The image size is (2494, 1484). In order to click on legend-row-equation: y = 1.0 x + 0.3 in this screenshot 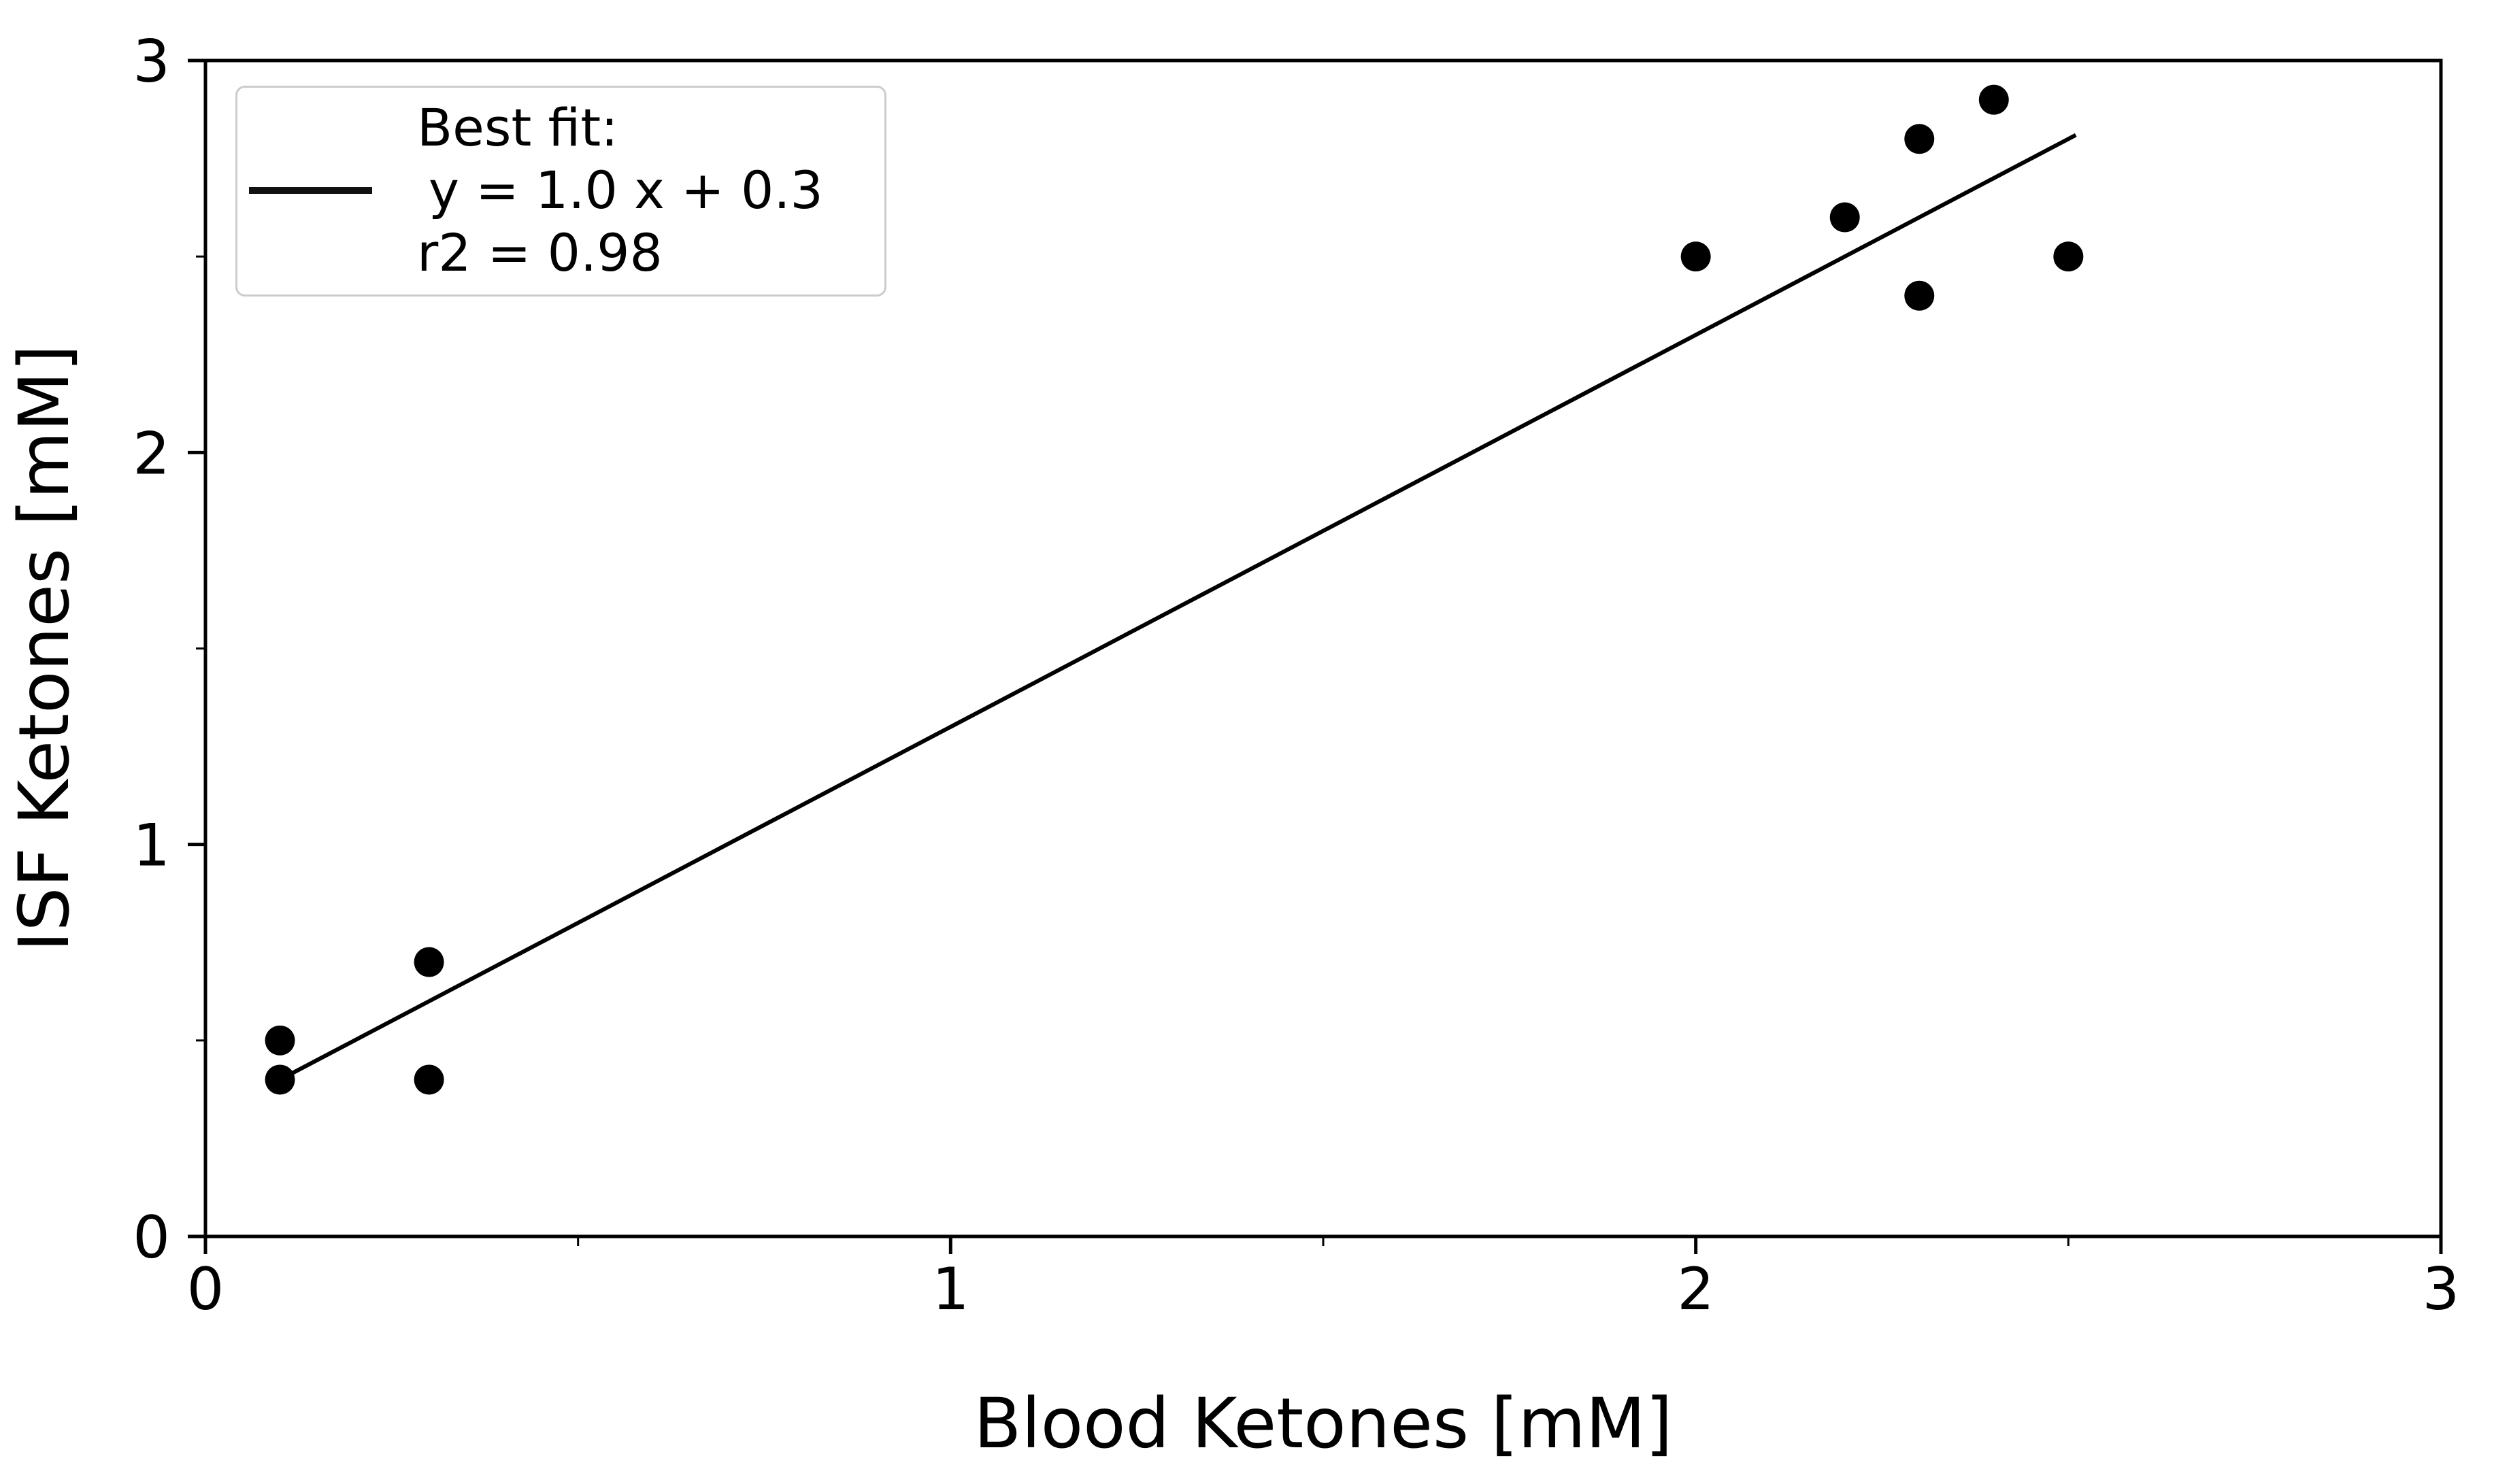, I will do `click(560, 191)`.